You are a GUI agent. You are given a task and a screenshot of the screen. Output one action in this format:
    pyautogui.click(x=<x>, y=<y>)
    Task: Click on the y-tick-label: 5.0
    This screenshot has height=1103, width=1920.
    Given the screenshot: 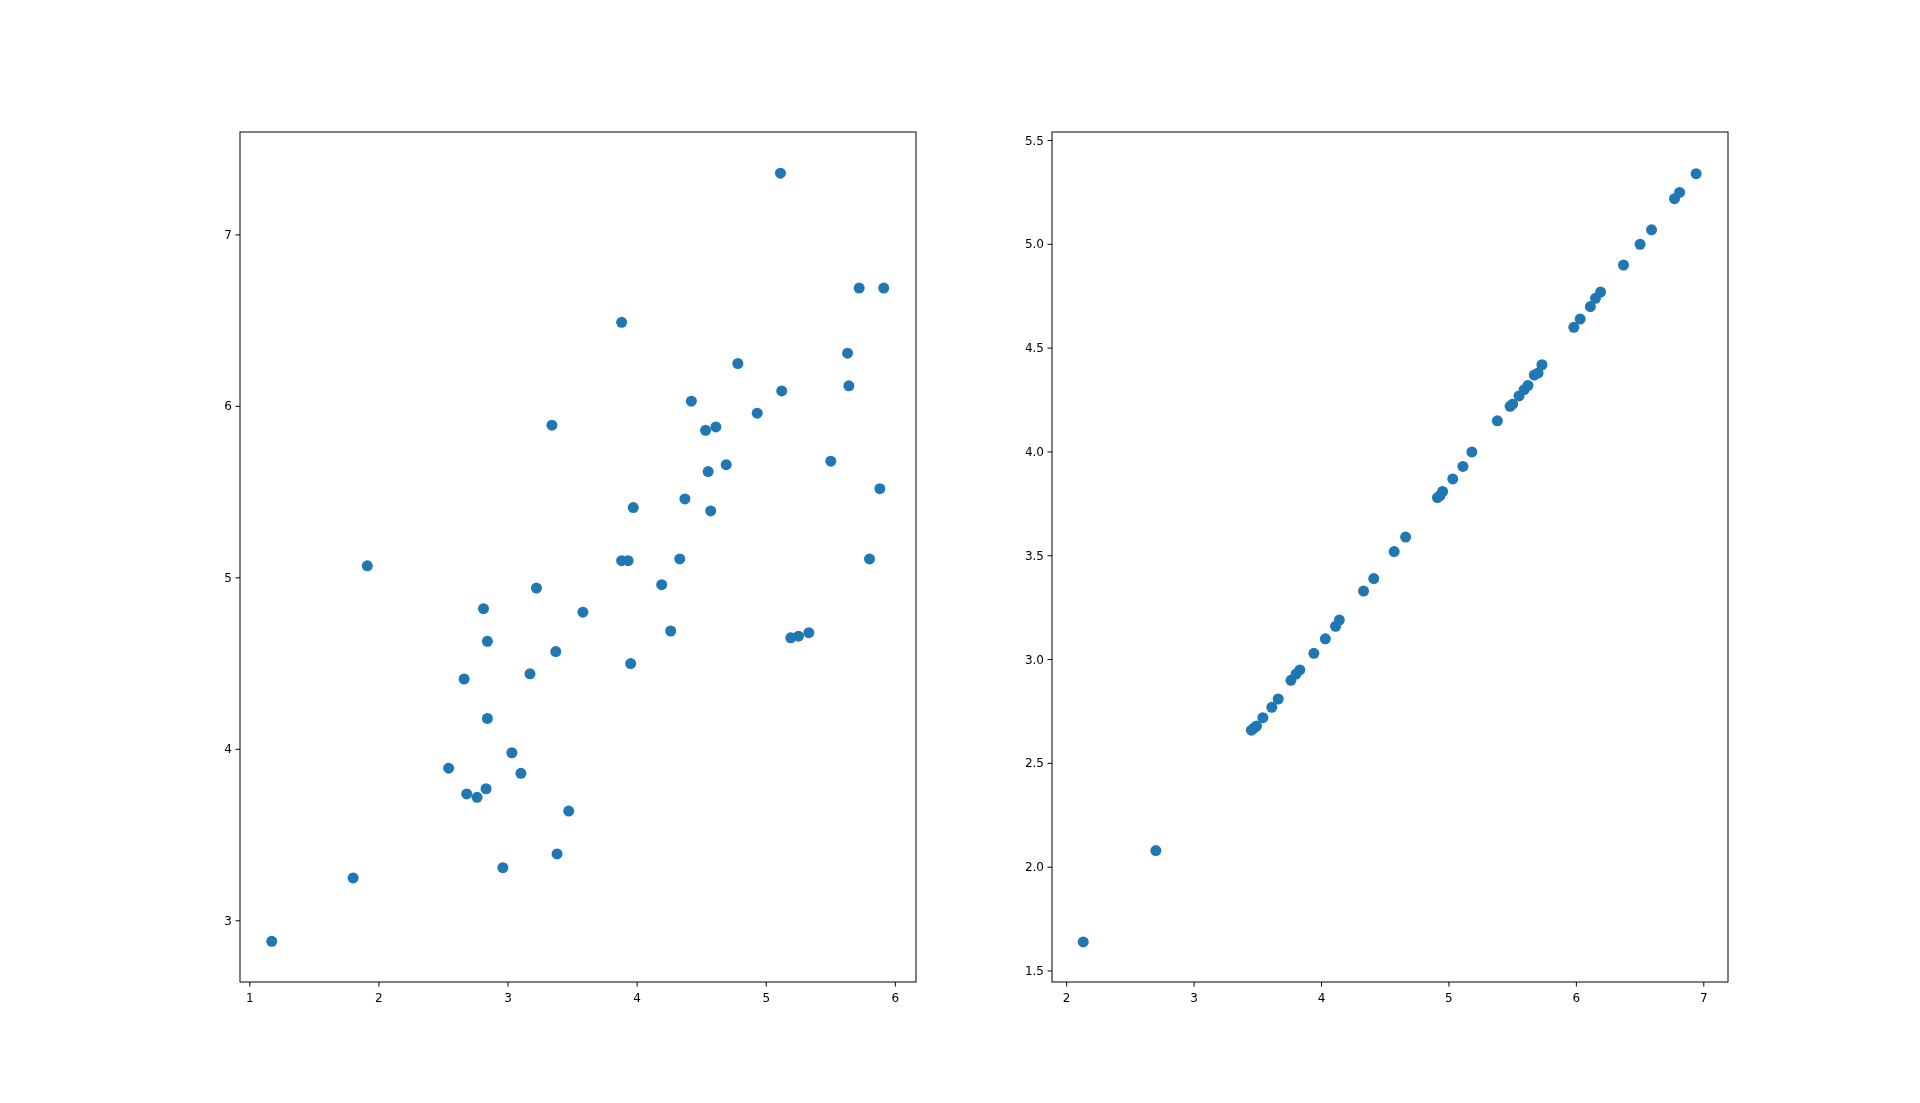 What is the action you would take?
    pyautogui.click(x=1034, y=244)
    